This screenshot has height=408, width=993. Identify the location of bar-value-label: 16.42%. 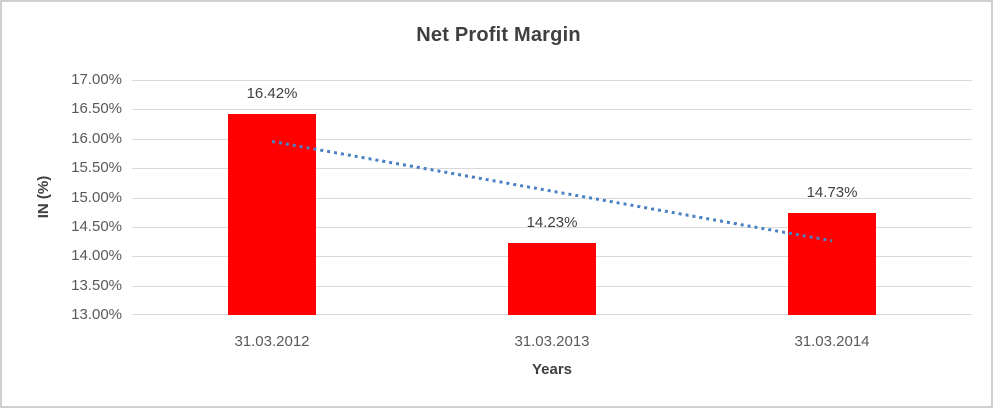
(272, 94).